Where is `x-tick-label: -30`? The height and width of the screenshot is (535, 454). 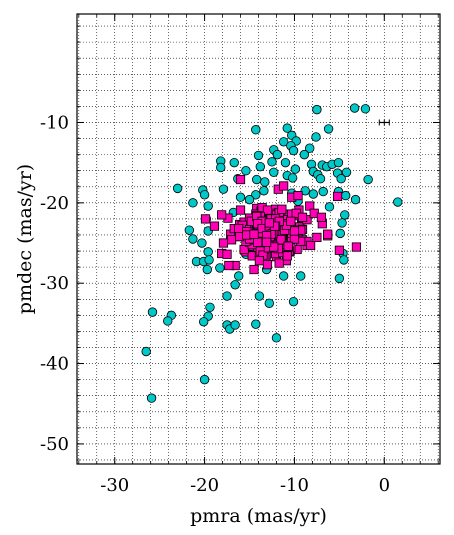 x-tick-label: -30 is located at coordinates (114, 485).